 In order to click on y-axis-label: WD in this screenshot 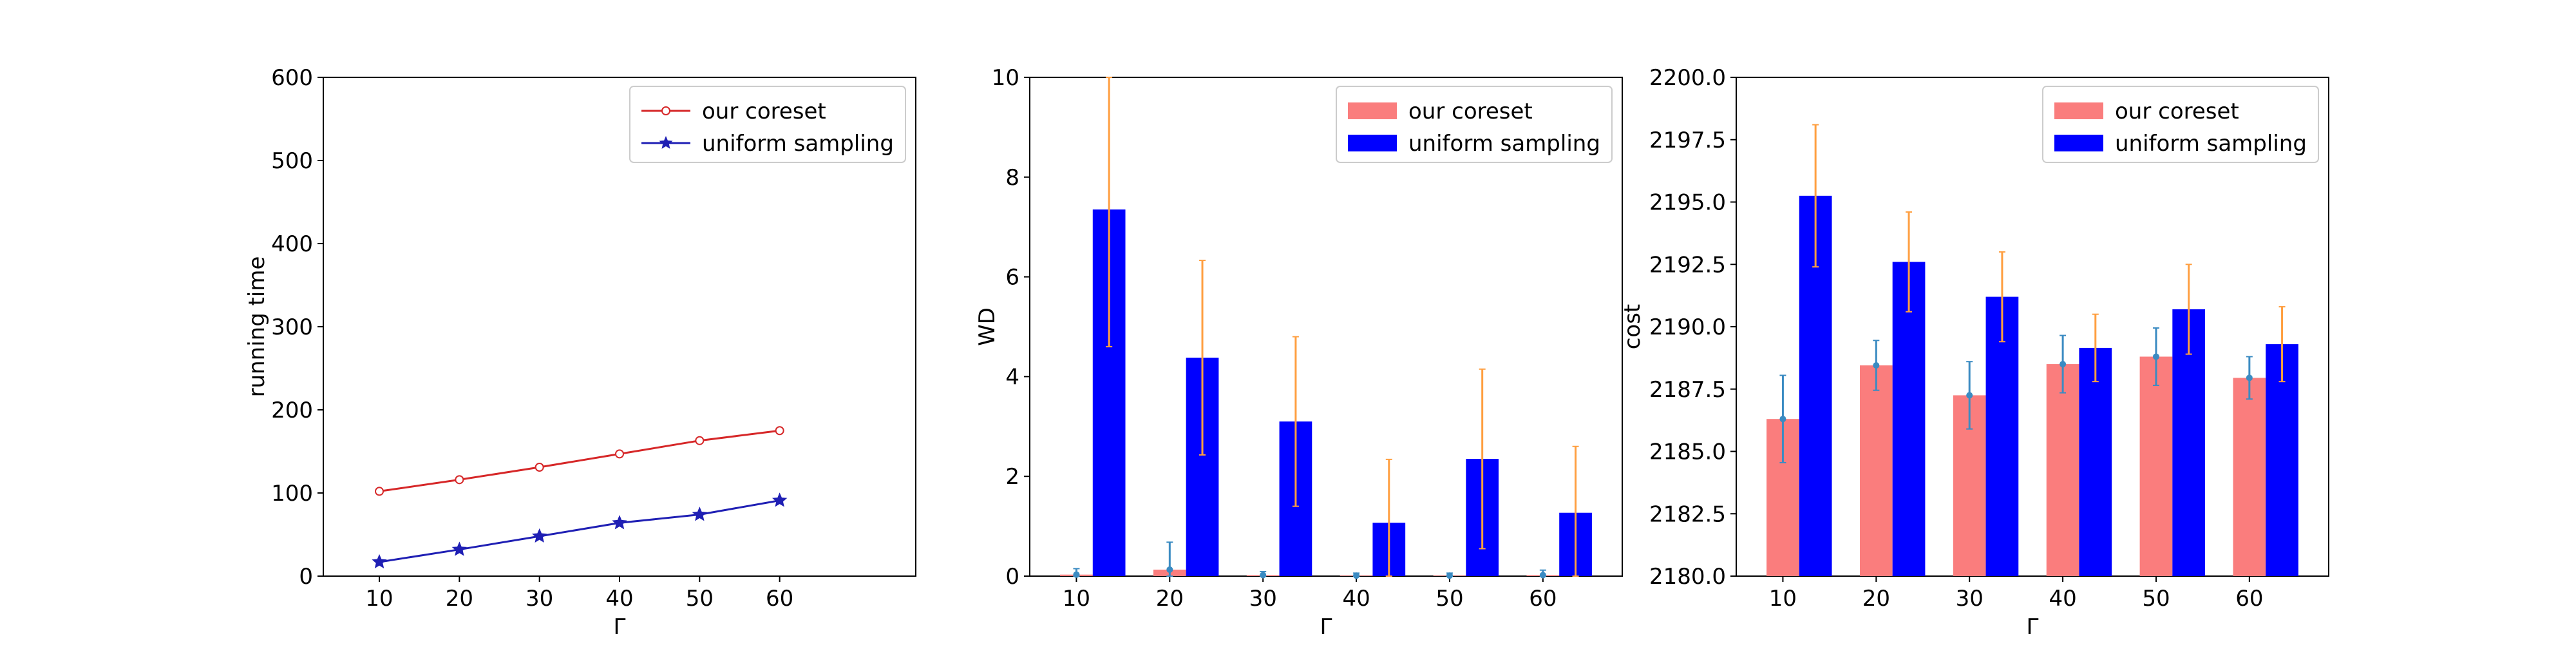, I will do `click(987, 326)`.